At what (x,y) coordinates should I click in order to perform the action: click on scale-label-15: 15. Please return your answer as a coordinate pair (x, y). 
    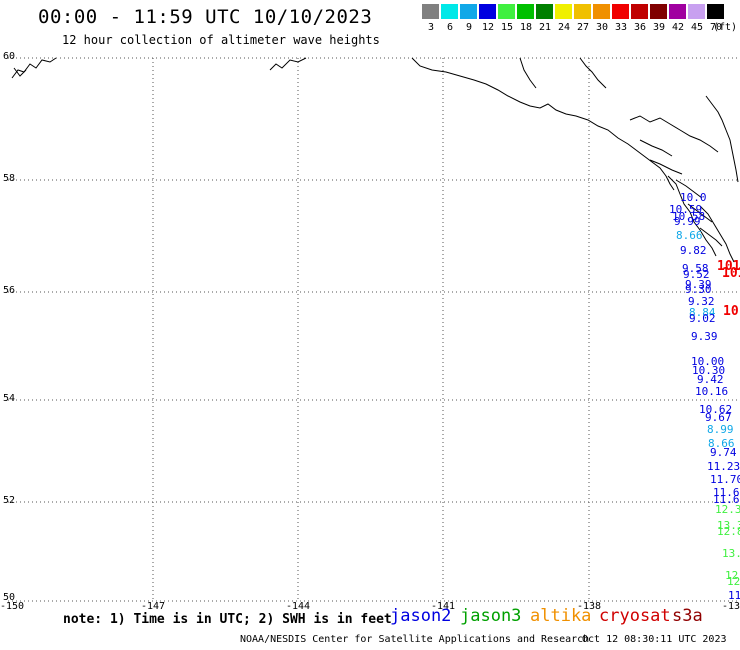
    Looking at the image, I should click on (507, 27).